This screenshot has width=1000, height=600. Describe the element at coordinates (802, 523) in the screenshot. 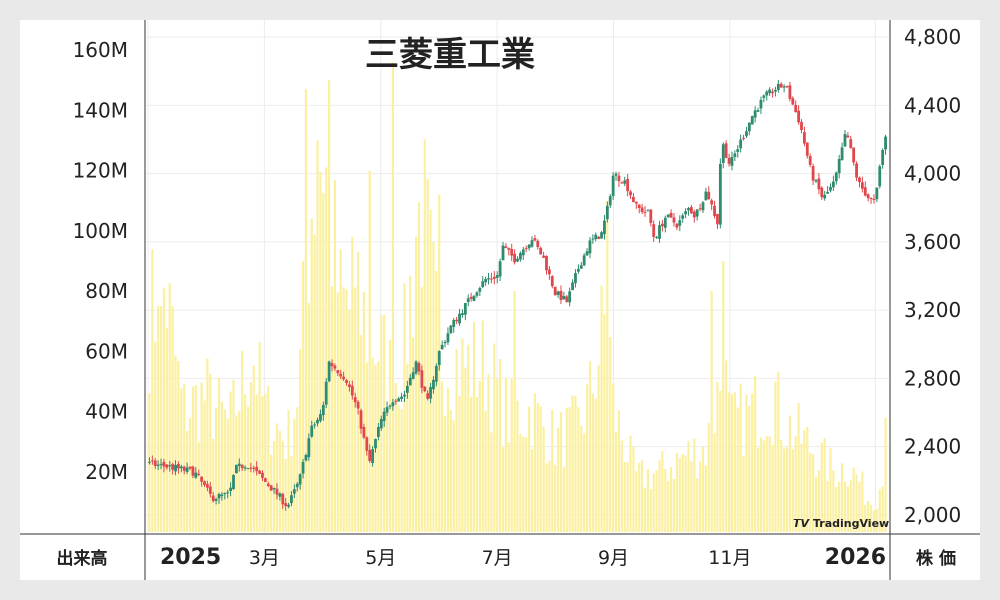

I see `tradingview-logo-icon: 𝙏𝙑` at that location.